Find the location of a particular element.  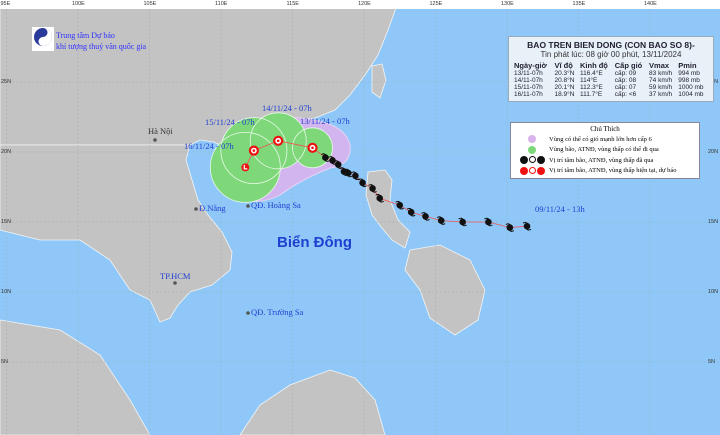

lat-label: 15N is located at coordinates (6, 222).